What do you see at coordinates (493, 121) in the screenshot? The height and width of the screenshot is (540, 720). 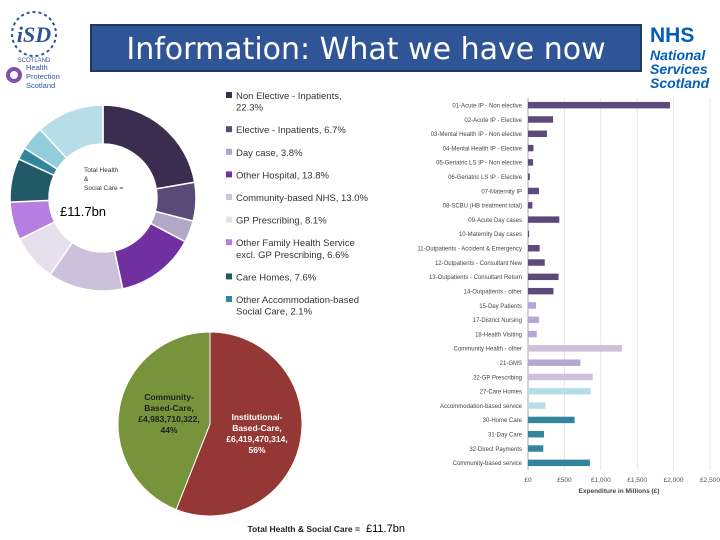 I see `bar-category-label: 02-Acute IP - Elective` at bounding box center [493, 121].